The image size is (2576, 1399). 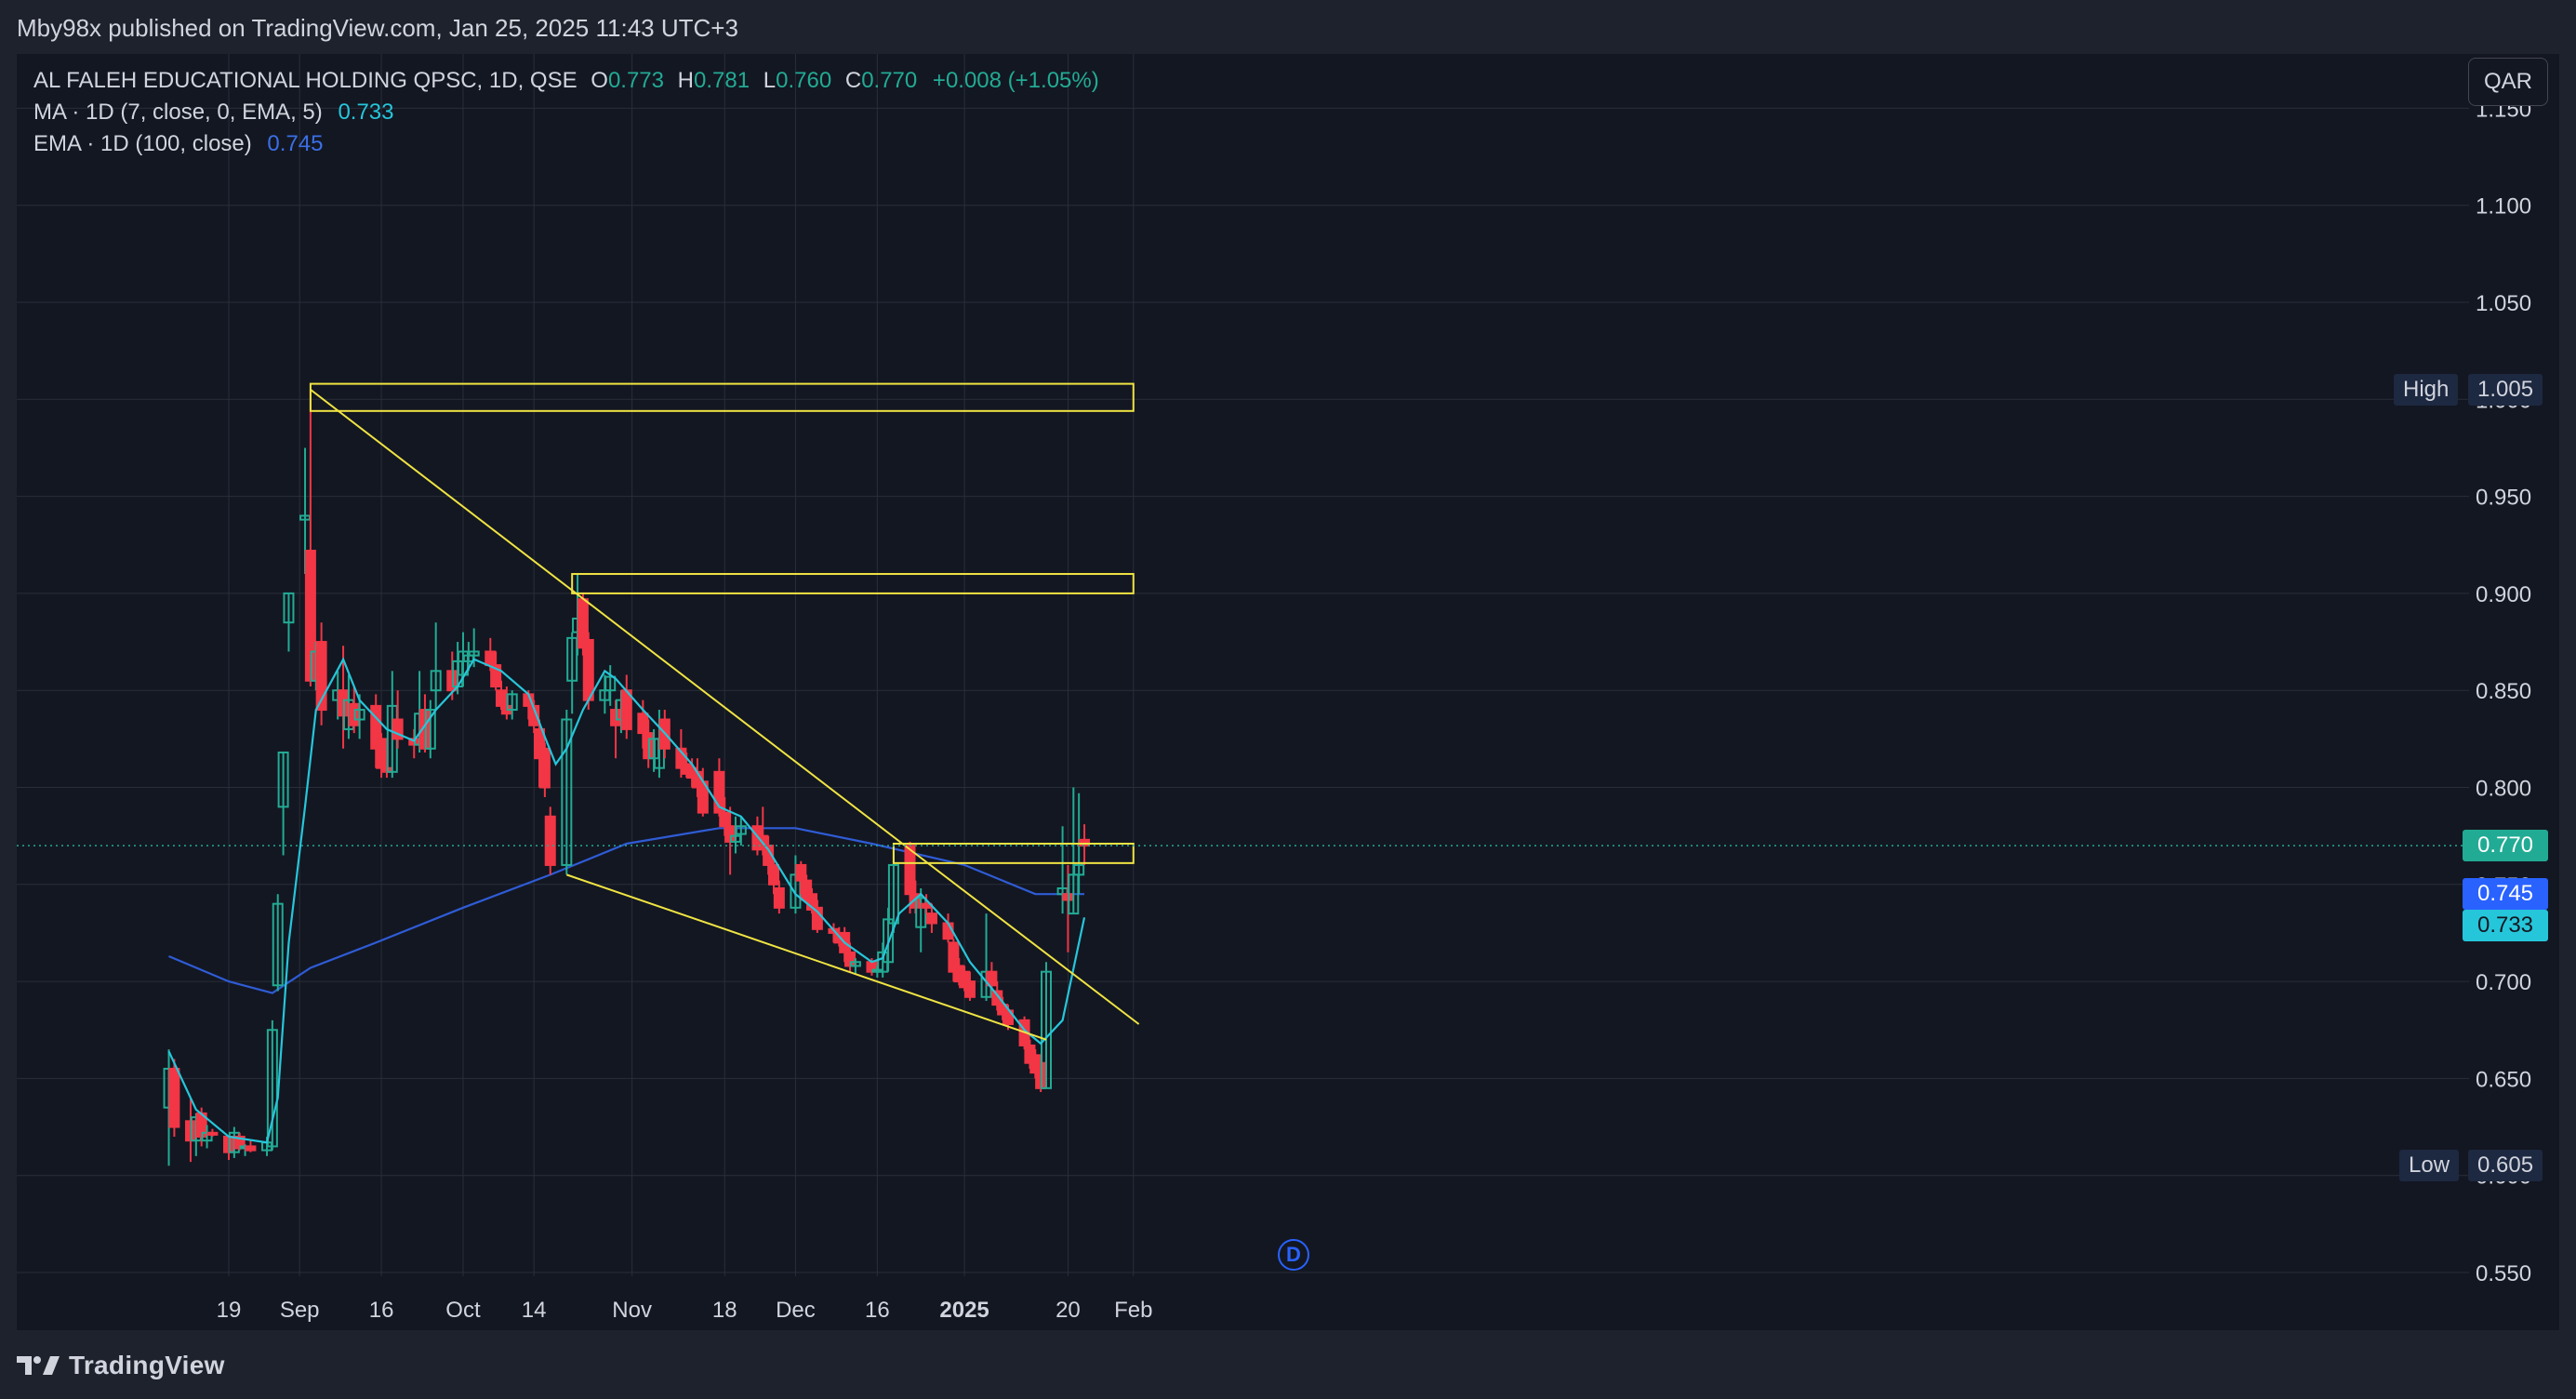 I want to click on last-price-badge: 0.770, so click(x=2505, y=846).